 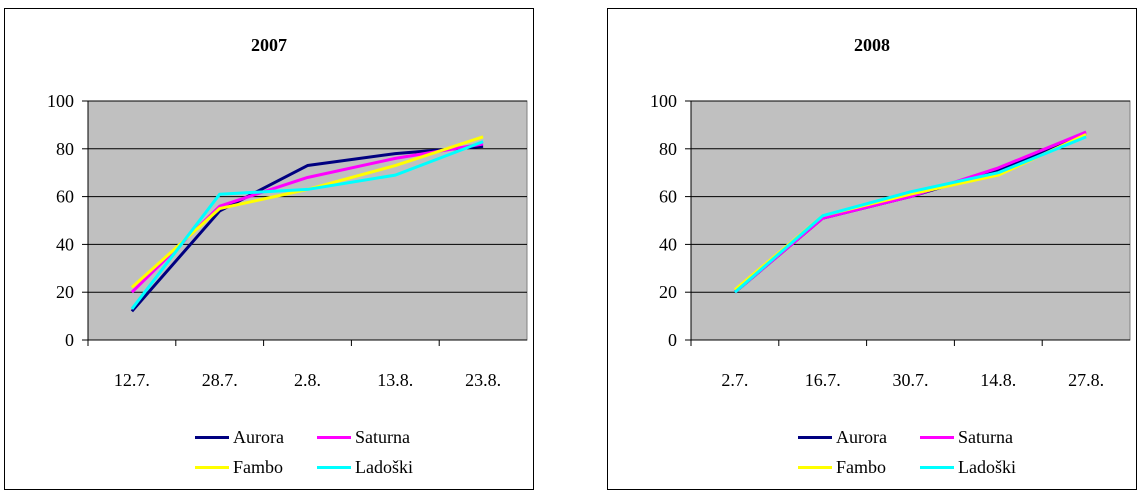 I want to click on chart-title: 2008, so click(x=872, y=45).